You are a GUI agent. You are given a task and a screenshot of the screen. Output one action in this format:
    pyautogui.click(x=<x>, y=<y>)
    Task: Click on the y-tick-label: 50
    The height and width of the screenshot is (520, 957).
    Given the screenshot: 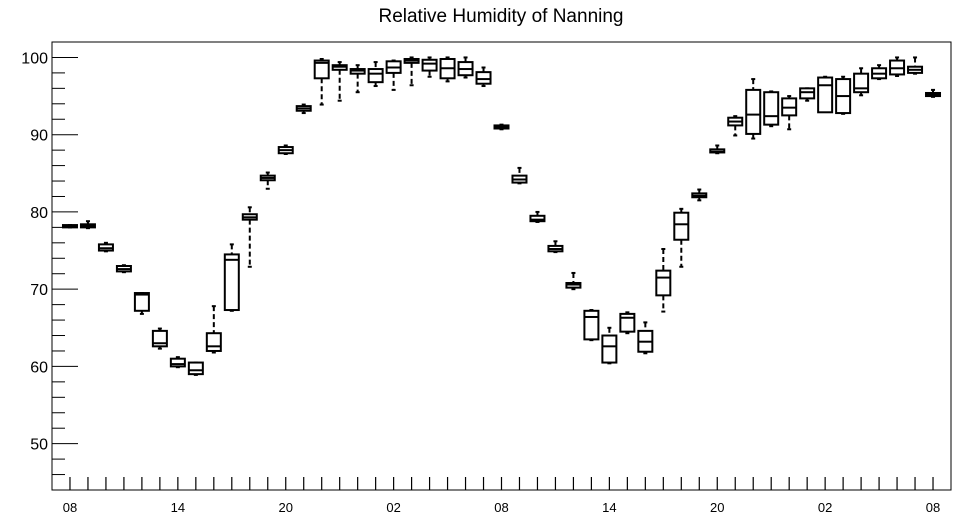 What is the action you would take?
    pyautogui.click(x=39, y=445)
    